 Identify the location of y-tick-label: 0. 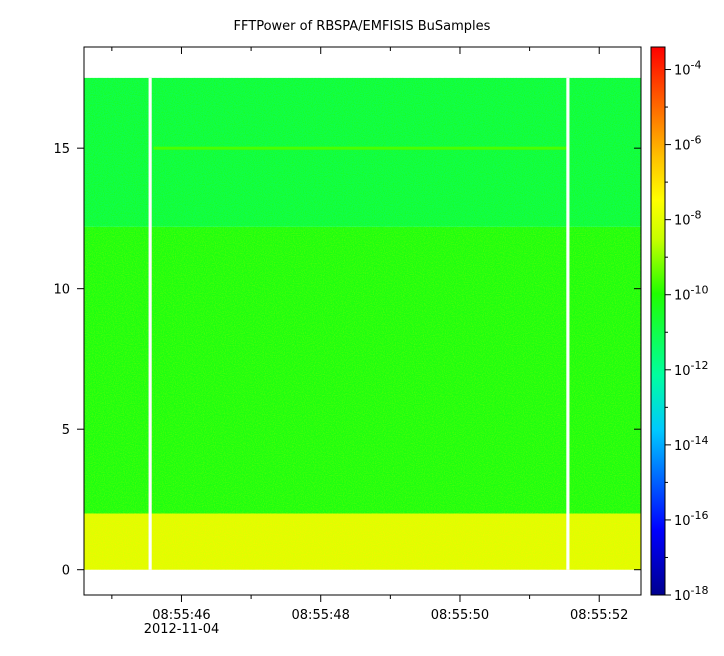
(66, 571).